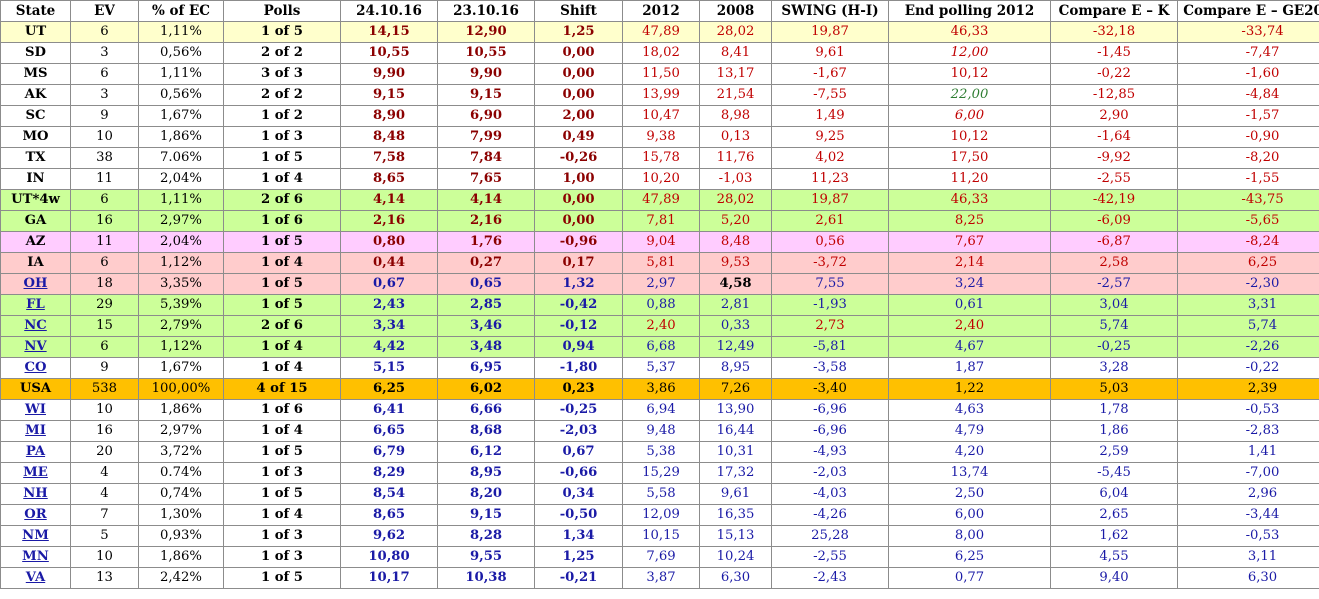 Image resolution: width=1319 pixels, height=599 pixels. What do you see at coordinates (35, 74) in the screenshot?
I see `state-link: MS` at bounding box center [35, 74].